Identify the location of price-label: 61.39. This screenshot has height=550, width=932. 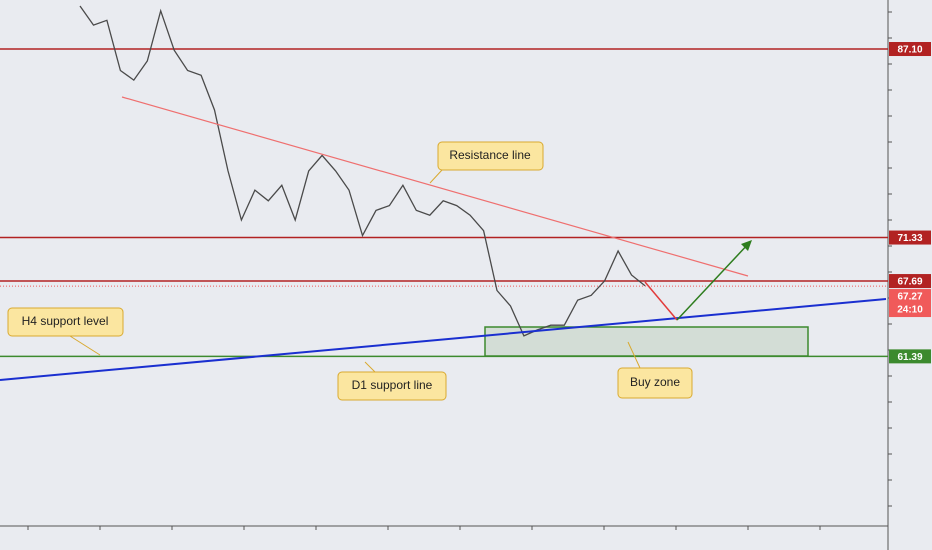
(909, 357).